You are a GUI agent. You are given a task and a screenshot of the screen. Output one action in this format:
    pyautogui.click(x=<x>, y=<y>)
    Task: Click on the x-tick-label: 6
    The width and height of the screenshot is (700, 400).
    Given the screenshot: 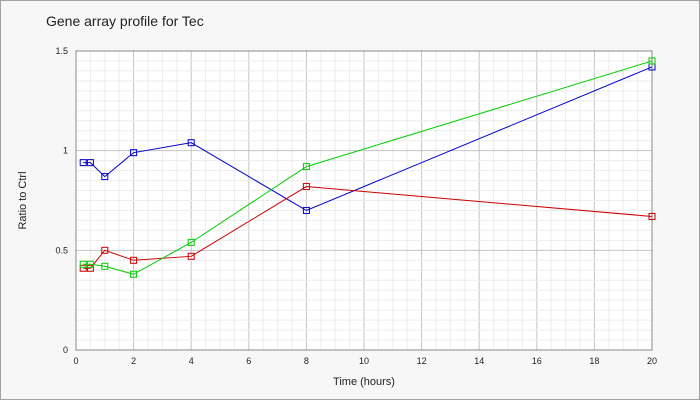 What is the action you would take?
    pyautogui.click(x=248, y=361)
    